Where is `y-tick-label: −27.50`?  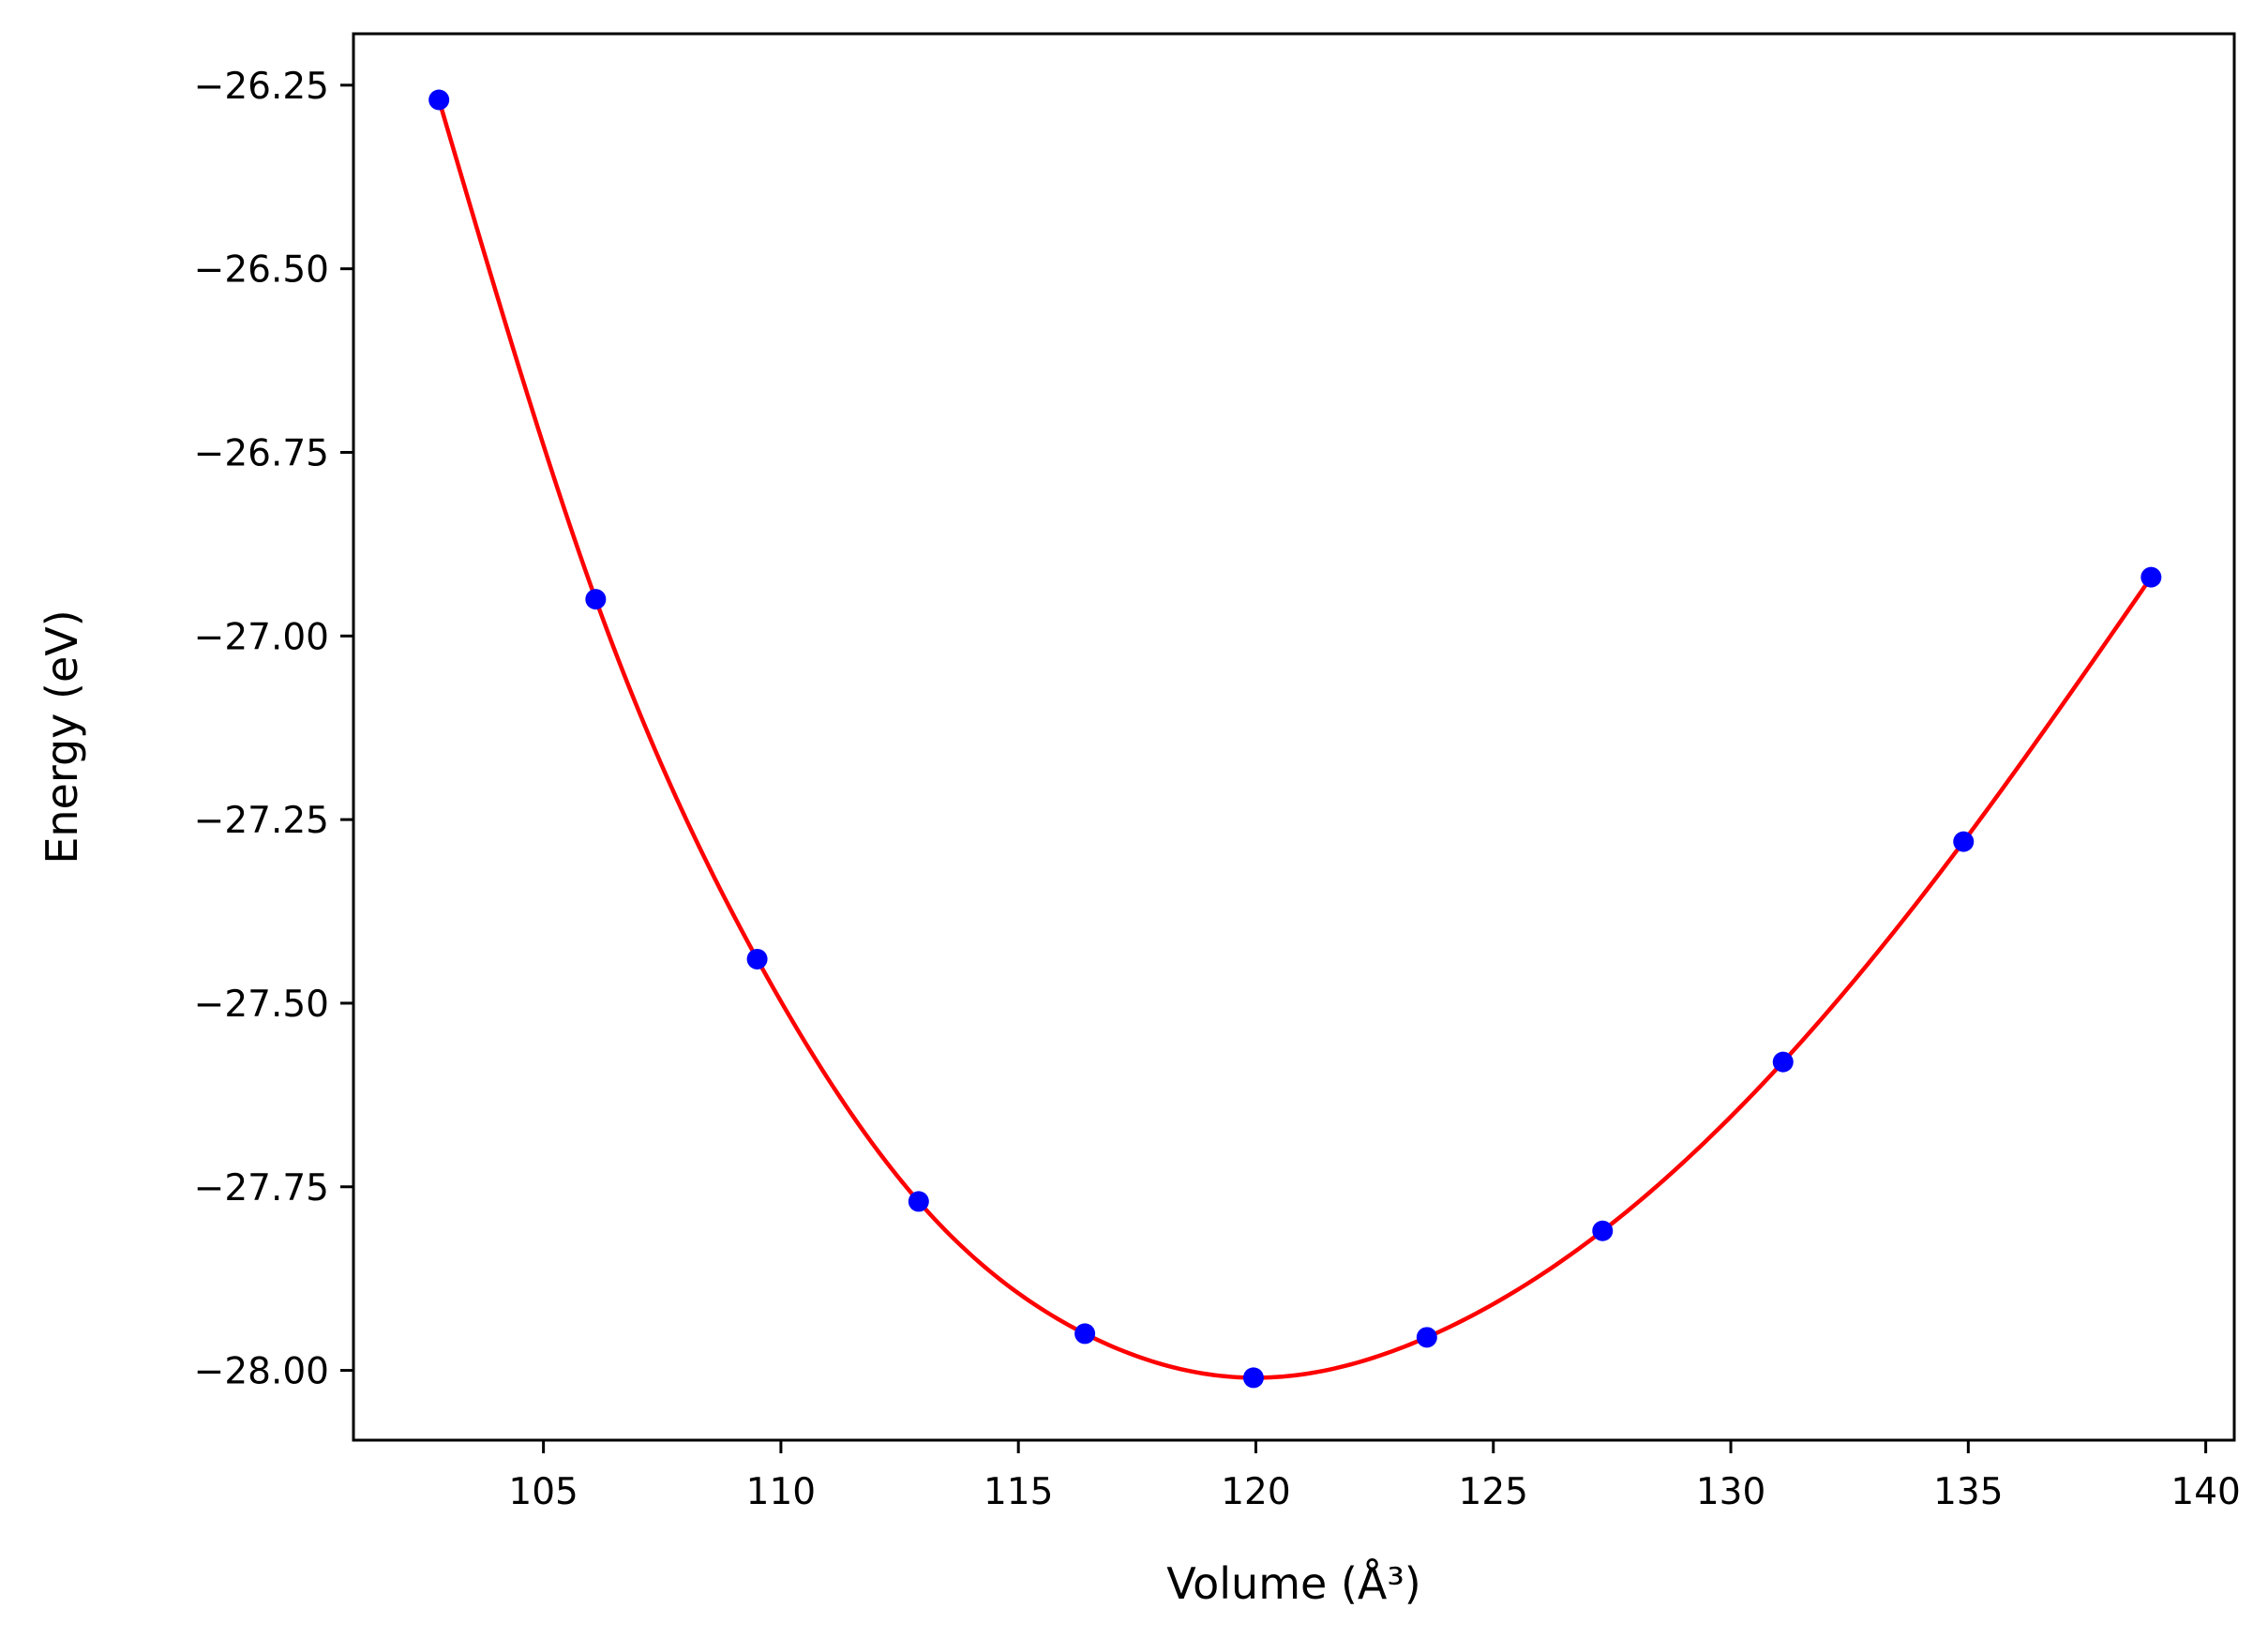 y-tick-label: −27.50 is located at coordinates (261, 1005).